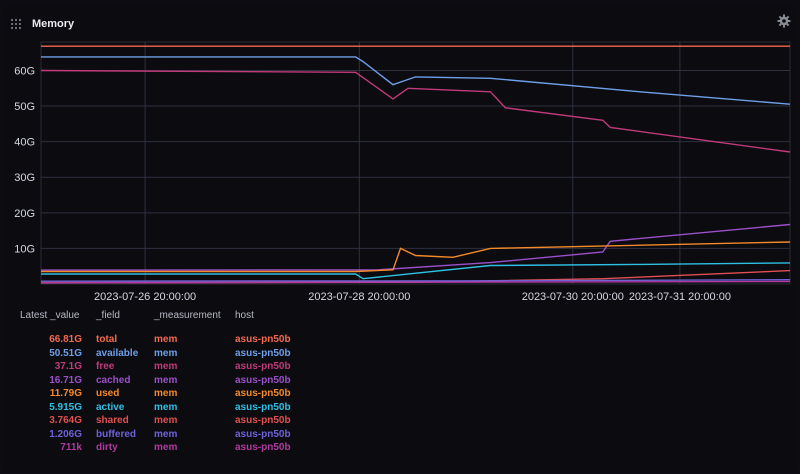 Image resolution: width=800 pixels, height=474 pixels. I want to click on drag-handle-icon, so click(16, 24).